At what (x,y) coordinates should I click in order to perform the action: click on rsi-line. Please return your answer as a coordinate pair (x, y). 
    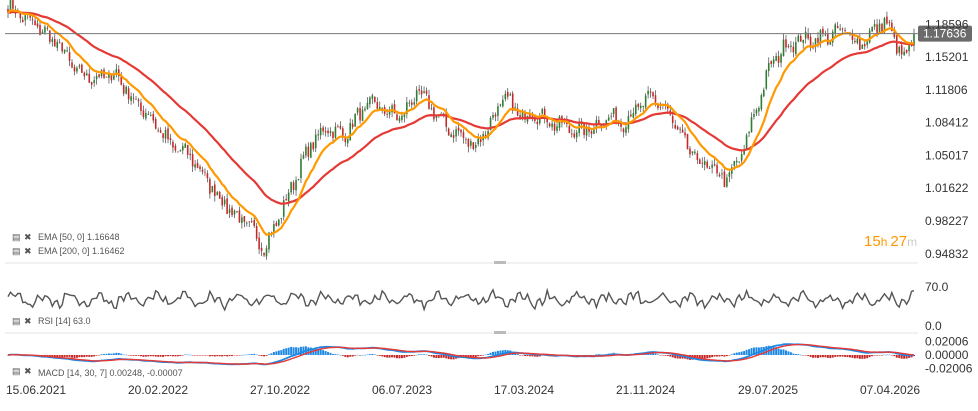
    Looking at the image, I should click on (461, 299).